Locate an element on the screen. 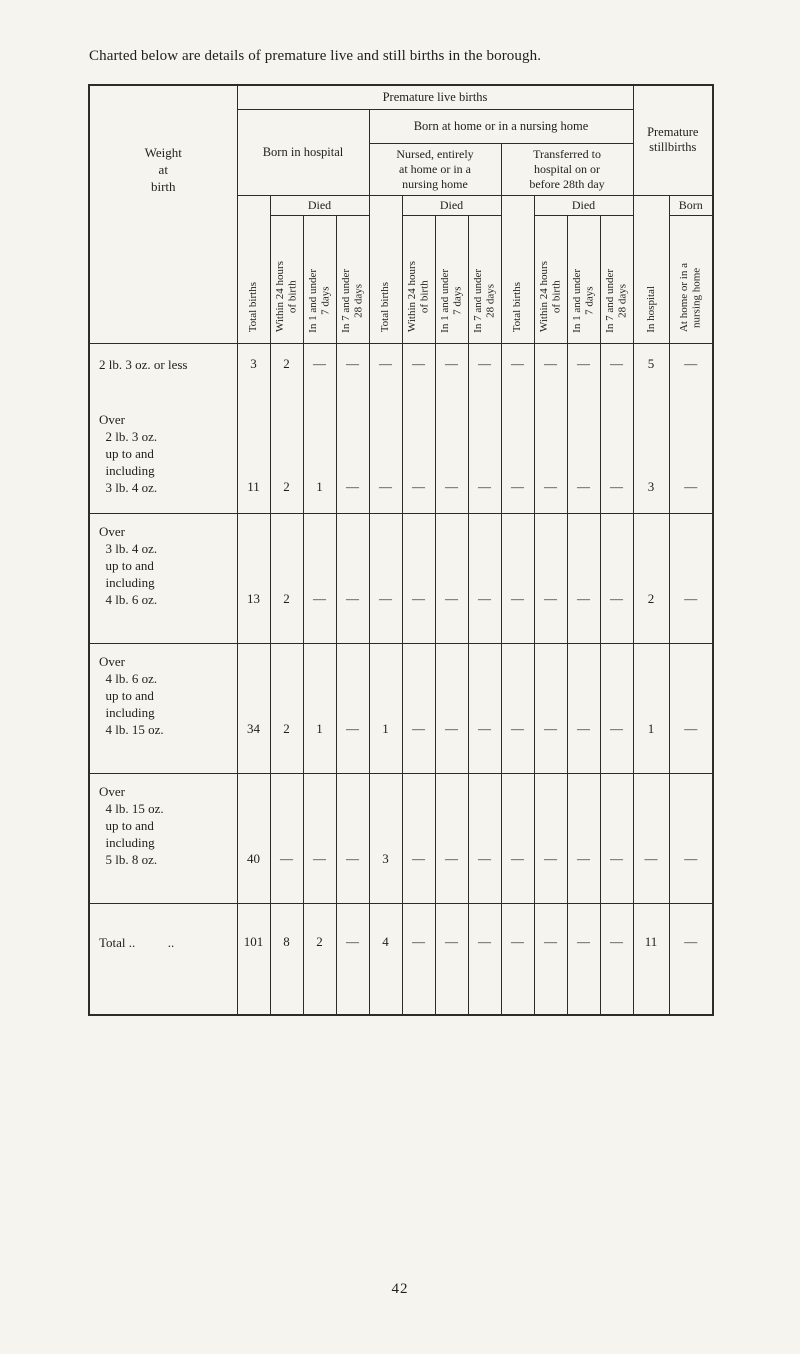 The width and height of the screenshot is (800, 1354). header-in-7-under-28-transferred: In 7 and under 28 days is located at coordinates (616, 279).